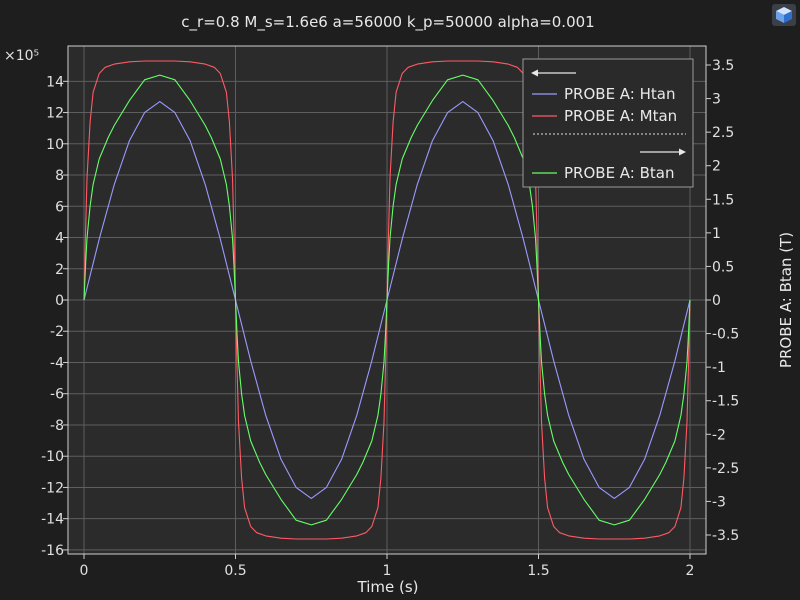  Describe the element at coordinates (725, 402) in the screenshot. I see `right-y-tick-label: -1.5` at that location.